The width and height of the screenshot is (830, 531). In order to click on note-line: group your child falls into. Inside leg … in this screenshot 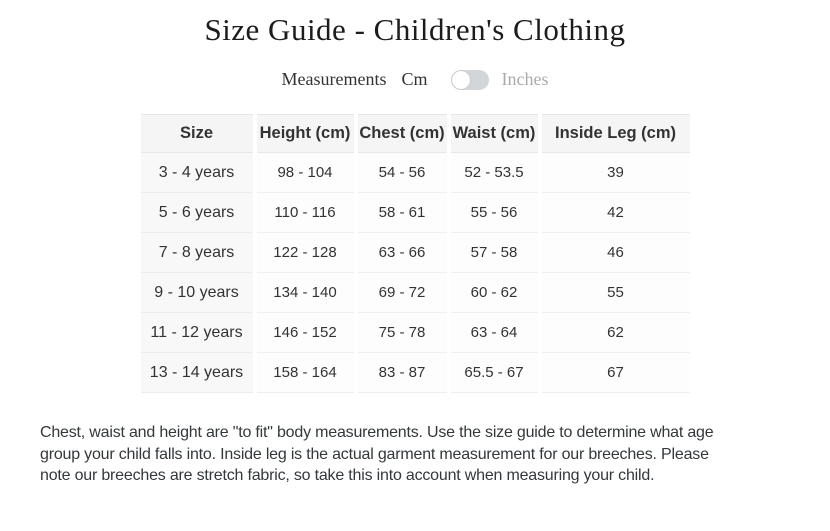, I will do `click(374, 454)`.